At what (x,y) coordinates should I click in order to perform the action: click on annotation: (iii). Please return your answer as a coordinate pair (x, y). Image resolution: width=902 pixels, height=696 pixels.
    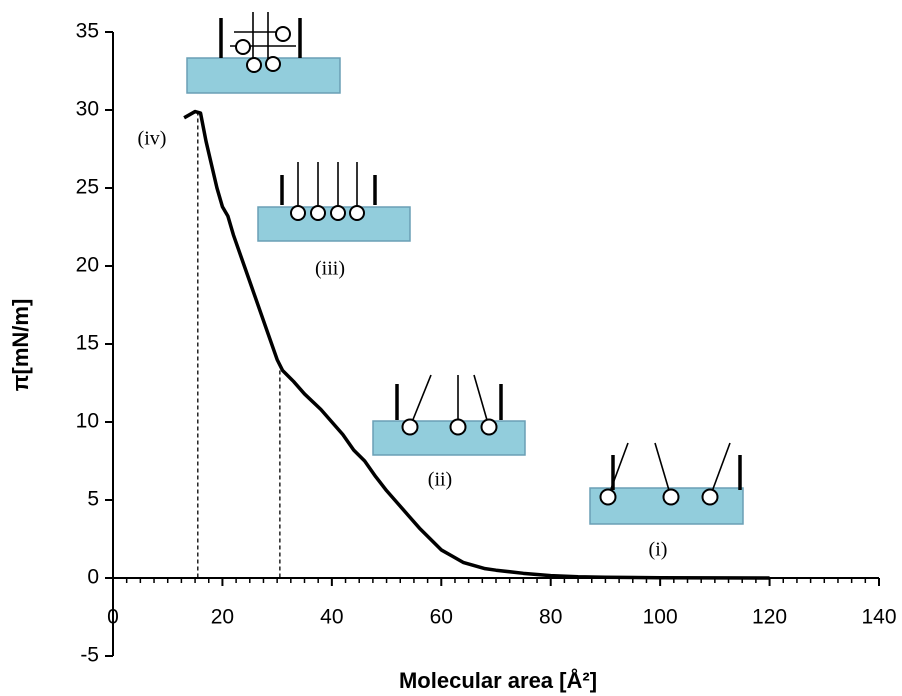
    Looking at the image, I should click on (330, 269).